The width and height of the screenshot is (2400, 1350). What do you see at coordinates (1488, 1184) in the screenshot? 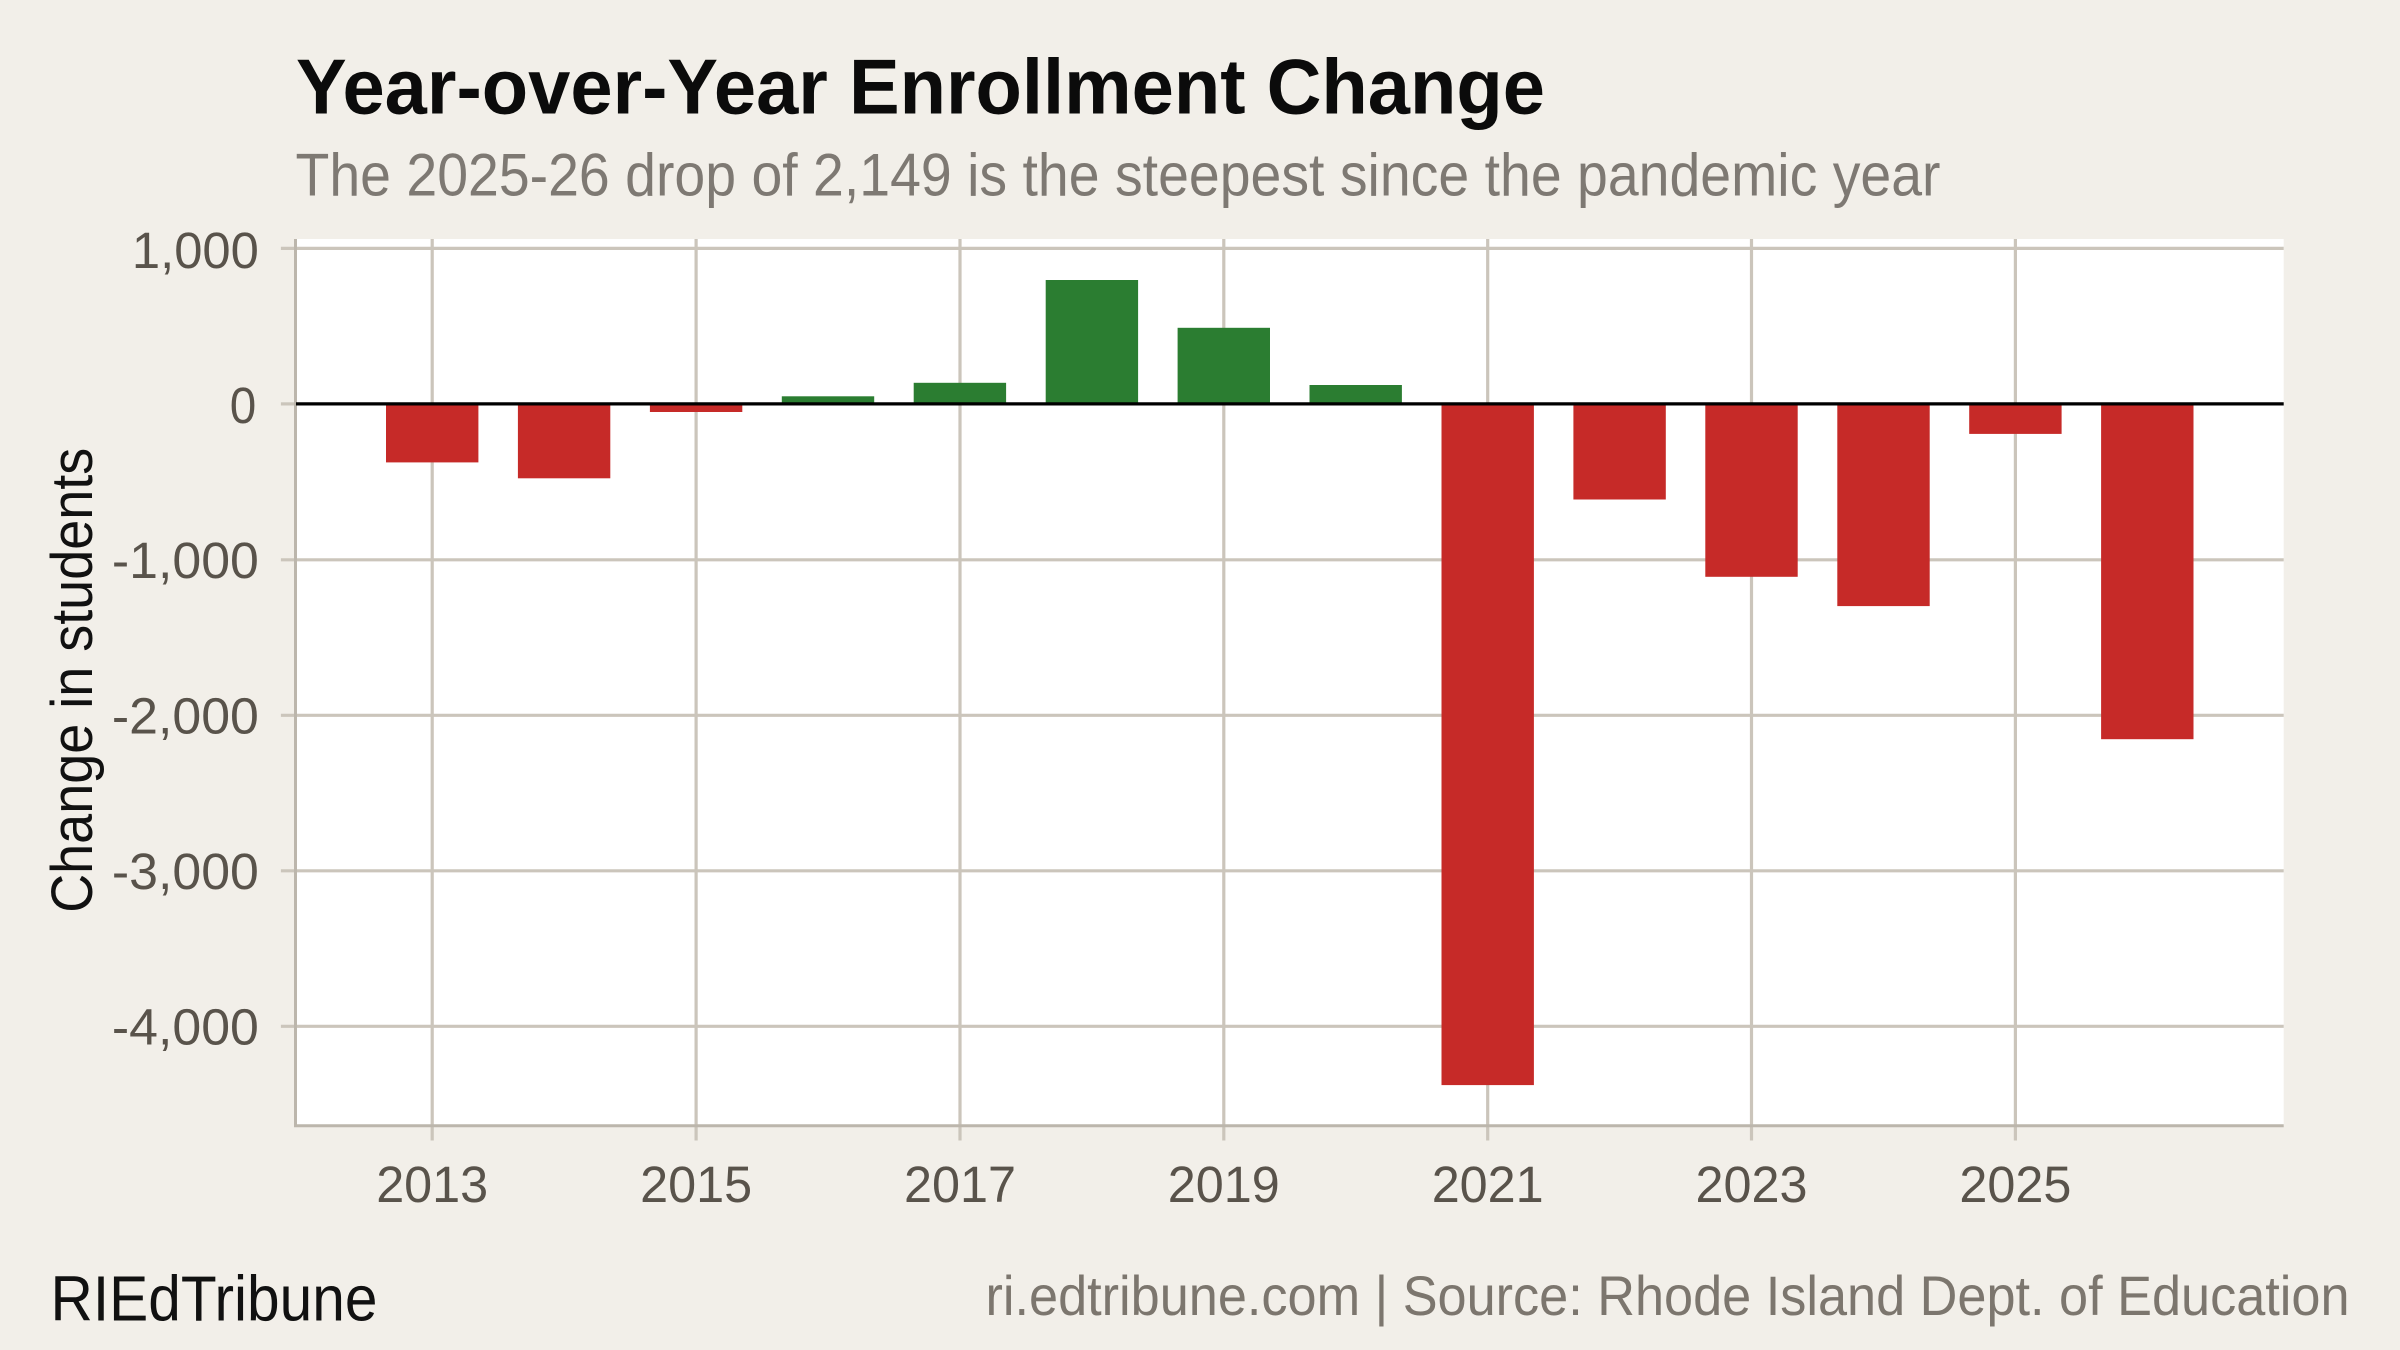
I see `svg-text: 2021` at bounding box center [1488, 1184].